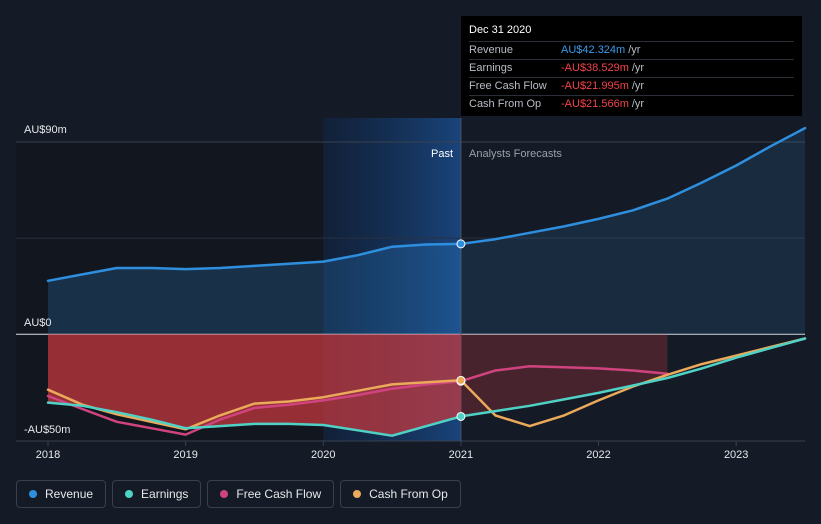 This screenshot has width=821, height=524. What do you see at coordinates (461, 244) in the screenshot?
I see `revenue-marker` at bounding box center [461, 244].